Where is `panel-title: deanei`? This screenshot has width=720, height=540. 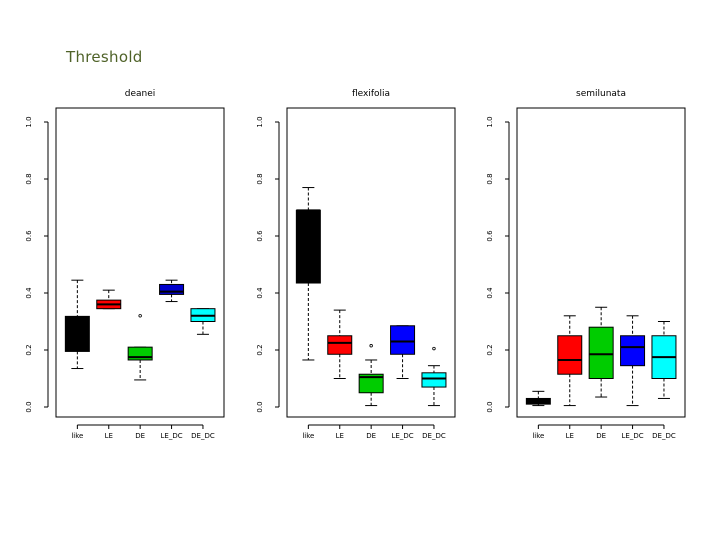 panel-title: deanei is located at coordinates (140, 94).